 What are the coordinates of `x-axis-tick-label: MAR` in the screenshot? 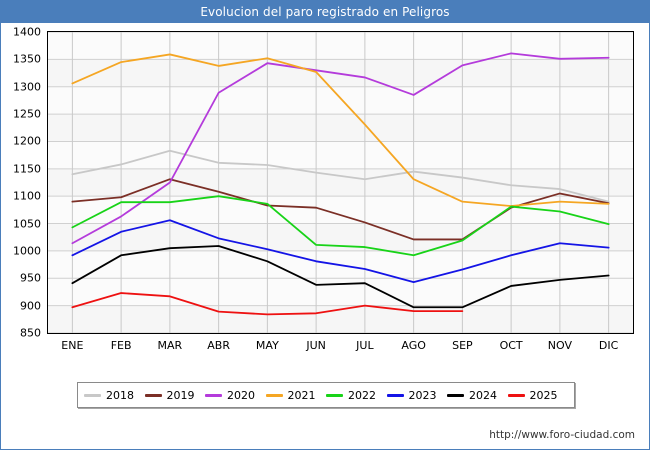 It's located at (170, 345).